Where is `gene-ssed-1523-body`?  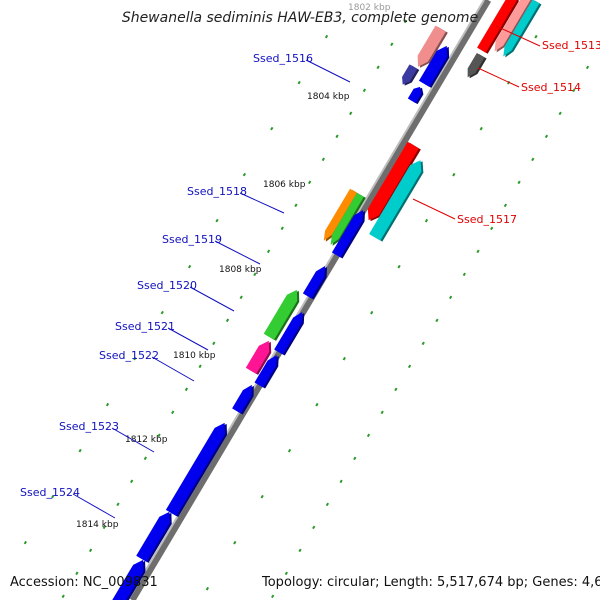
gene-ssed-1523-body is located at coordinates (195, 469).